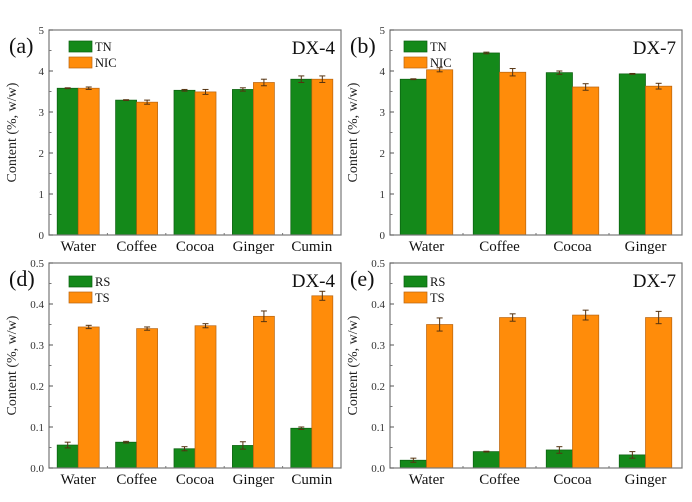 The image size is (692, 502). What do you see at coordinates (301, 79) in the screenshot?
I see `errorbar-tn-cumin` at bounding box center [301, 79].